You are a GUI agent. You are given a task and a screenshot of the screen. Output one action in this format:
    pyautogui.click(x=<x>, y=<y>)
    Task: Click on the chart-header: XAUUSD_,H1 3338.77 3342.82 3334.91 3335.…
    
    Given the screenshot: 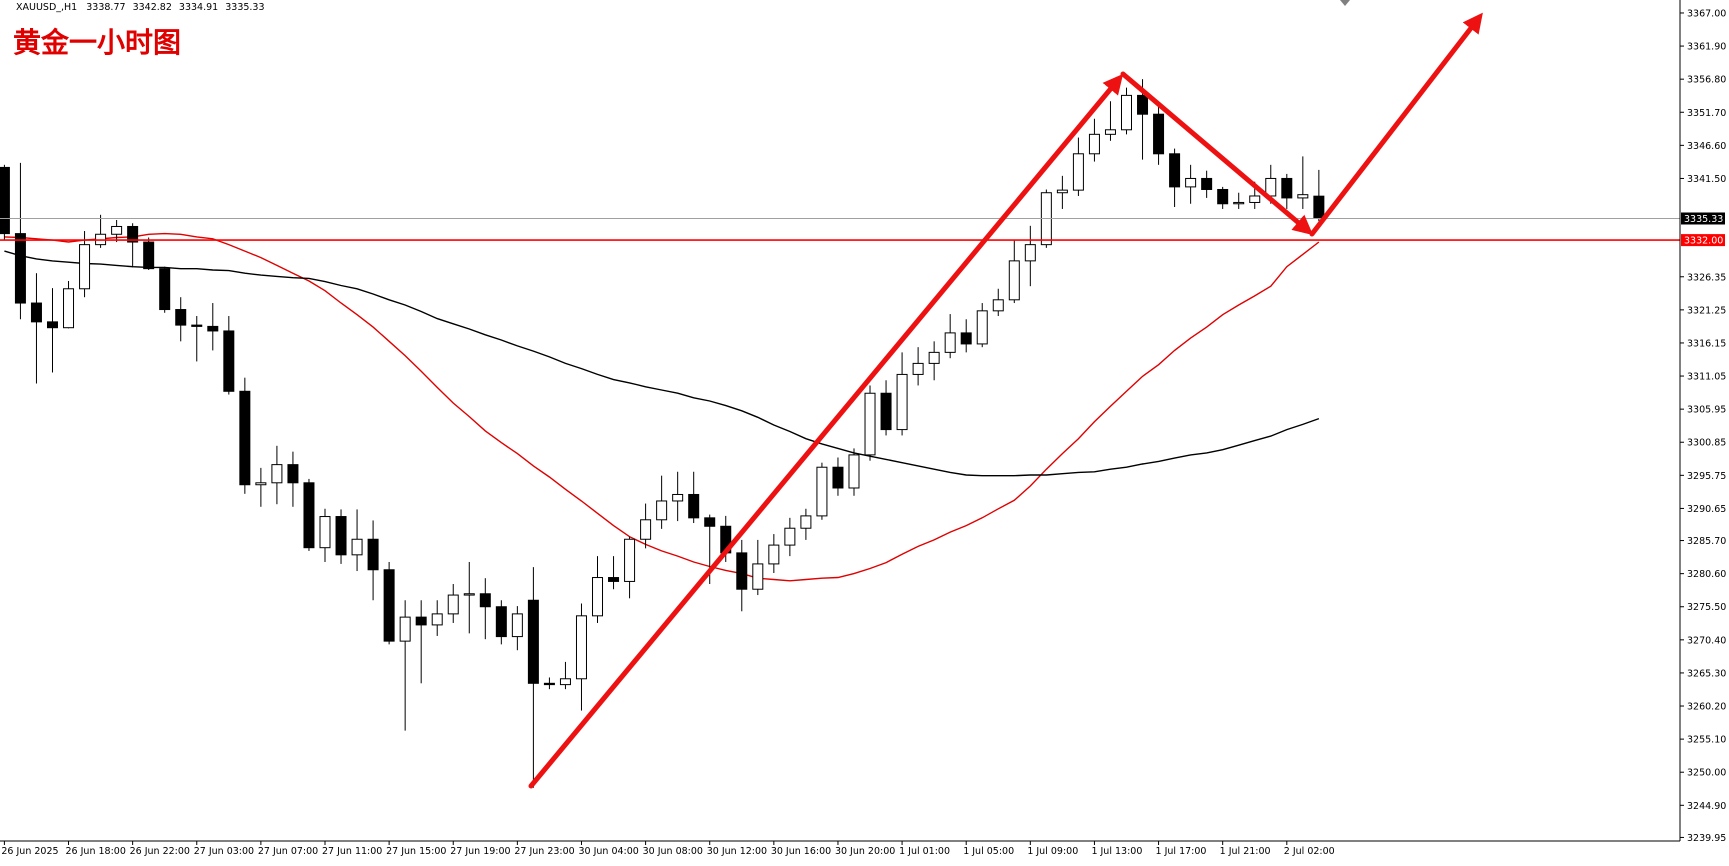 What is the action you would take?
    pyautogui.click(x=140, y=7)
    